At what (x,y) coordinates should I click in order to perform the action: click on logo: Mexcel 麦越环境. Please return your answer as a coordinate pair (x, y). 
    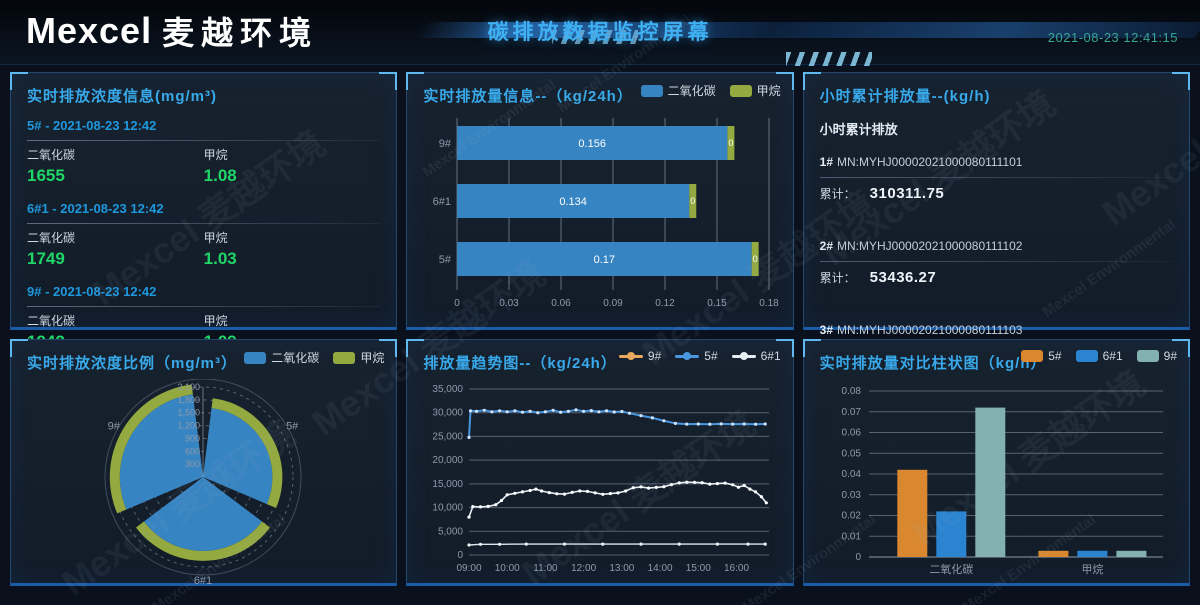
    Looking at the image, I should click on (172, 31).